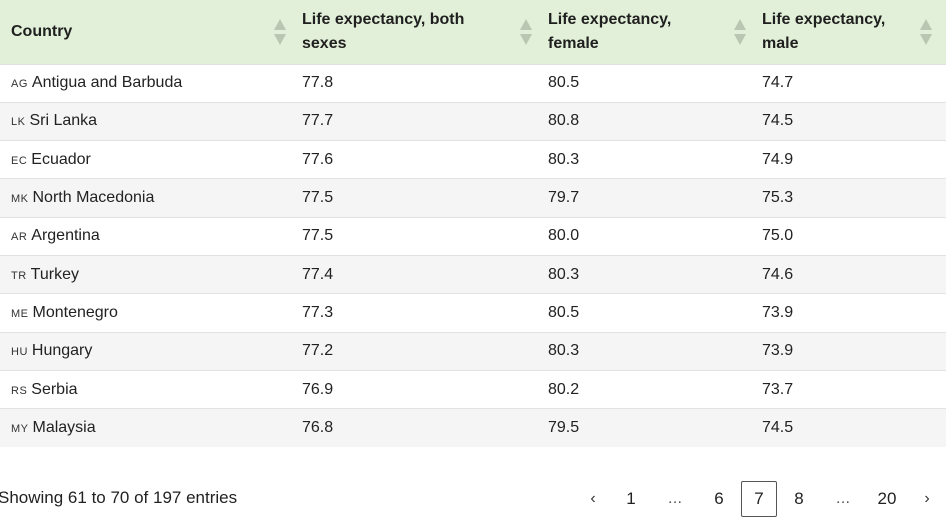 This screenshot has width=946, height=525. What do you see at coordinates (564, 389) in the screenshot?
I see `female-cell: 80.2` at bounding box center [564, 389].